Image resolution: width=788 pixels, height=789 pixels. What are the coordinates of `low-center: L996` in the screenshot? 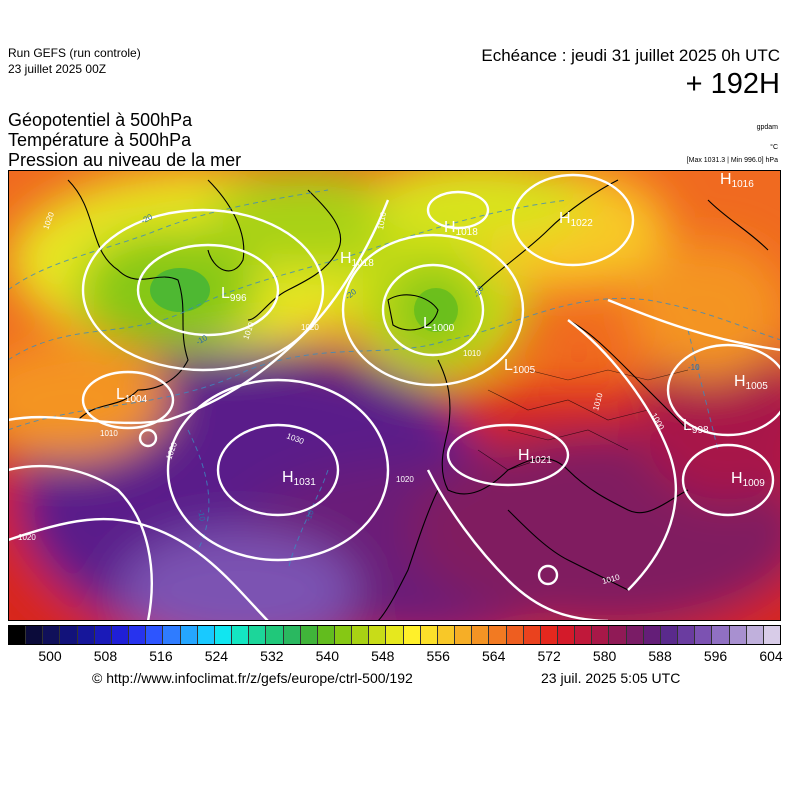 It's located at (234, 294).